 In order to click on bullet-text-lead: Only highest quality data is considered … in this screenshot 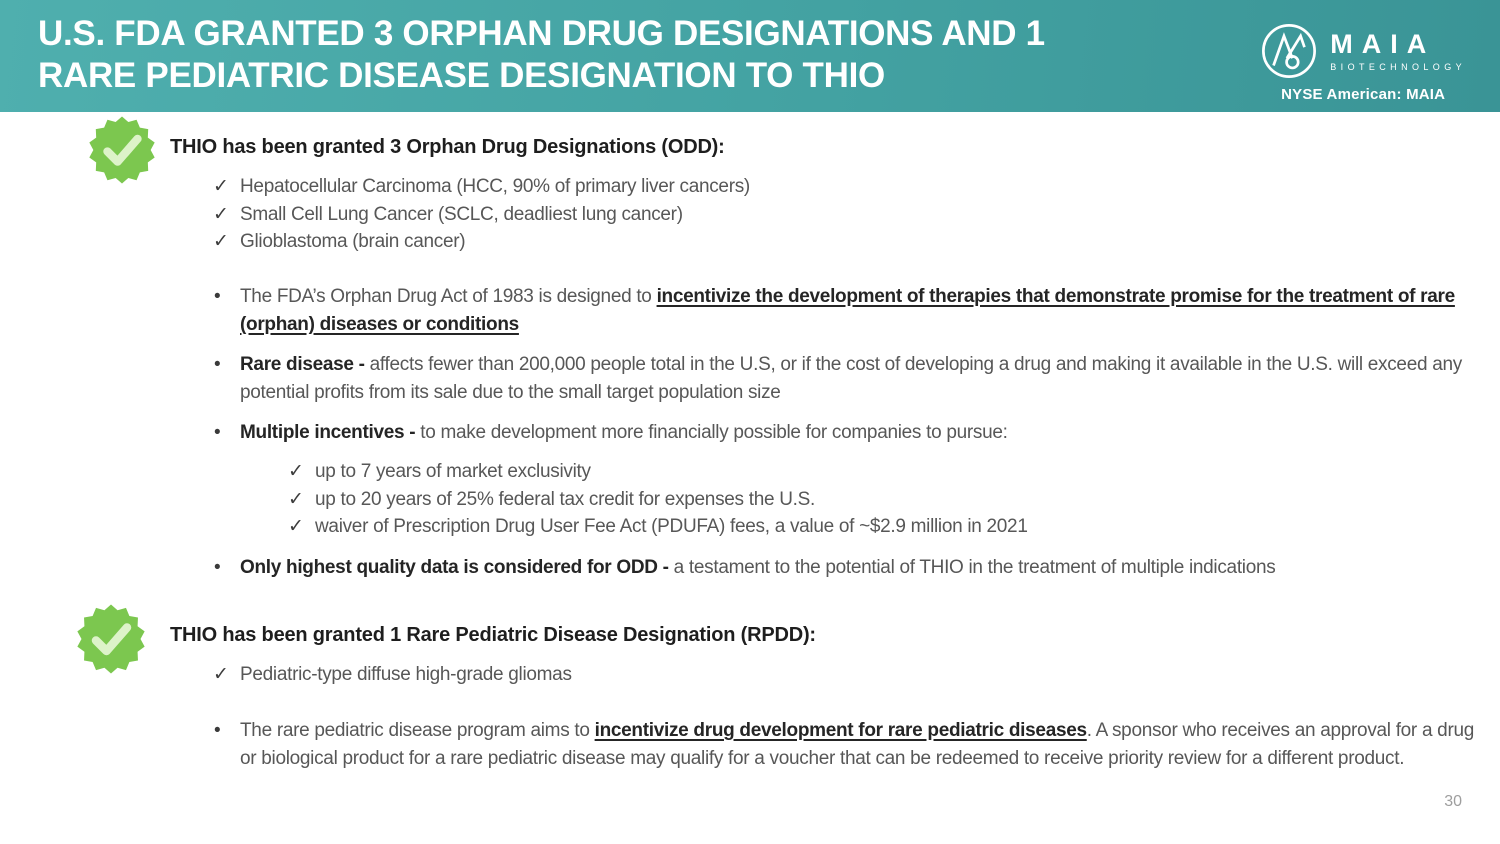, I will do `click(454, 567)`.